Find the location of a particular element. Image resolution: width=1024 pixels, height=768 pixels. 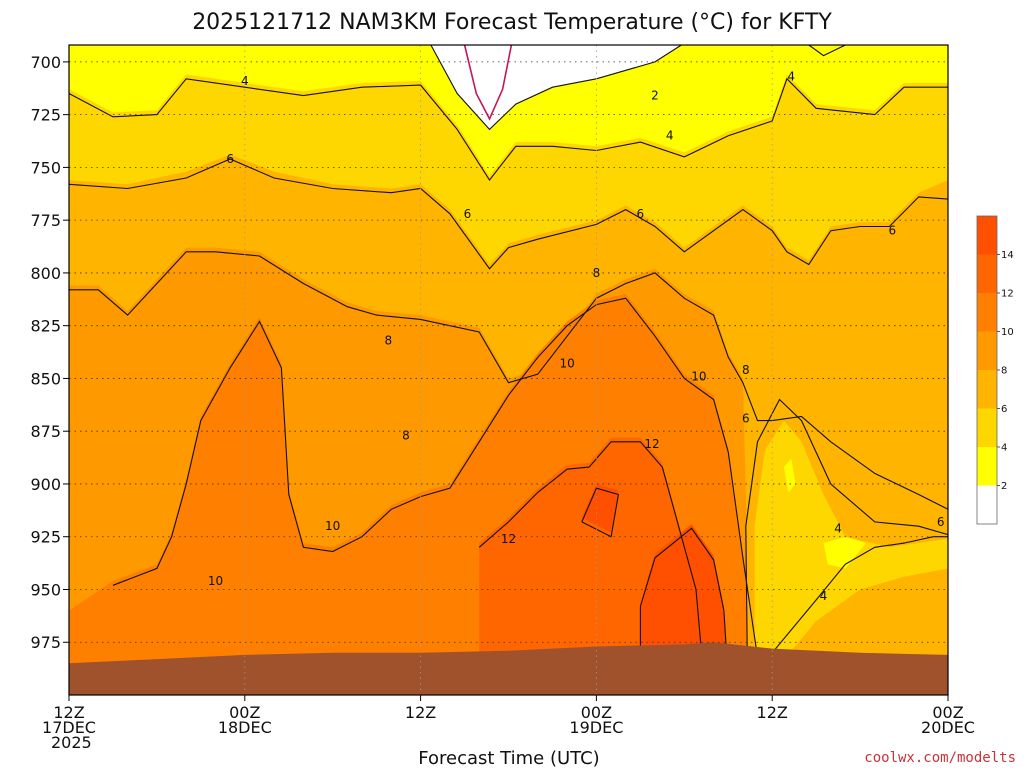

contour-label-16: 10 is located at coordinates (215, 581).